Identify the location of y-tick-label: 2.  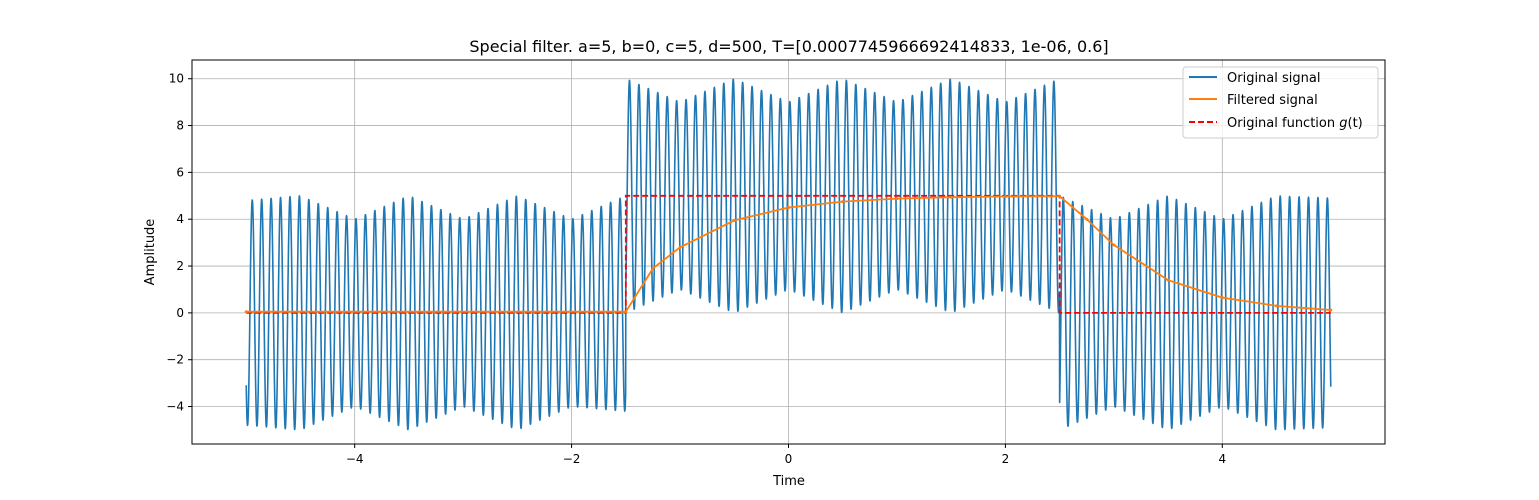
(180, 266).